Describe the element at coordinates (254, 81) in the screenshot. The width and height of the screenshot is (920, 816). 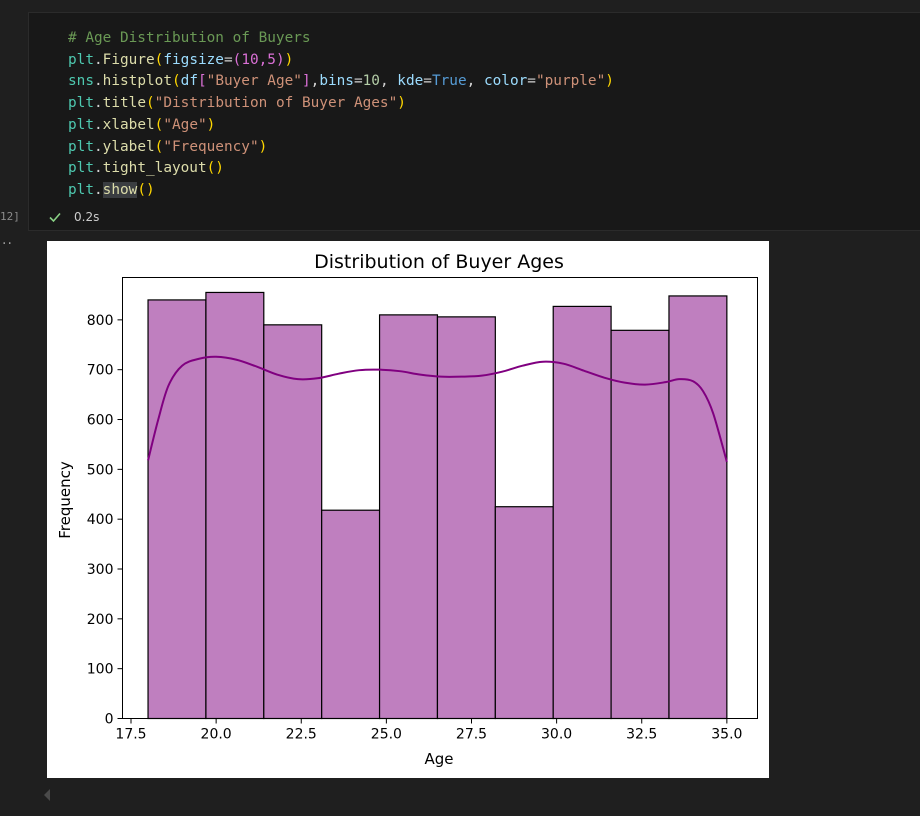
I see `code-token: "Buyer Age"` at that location.